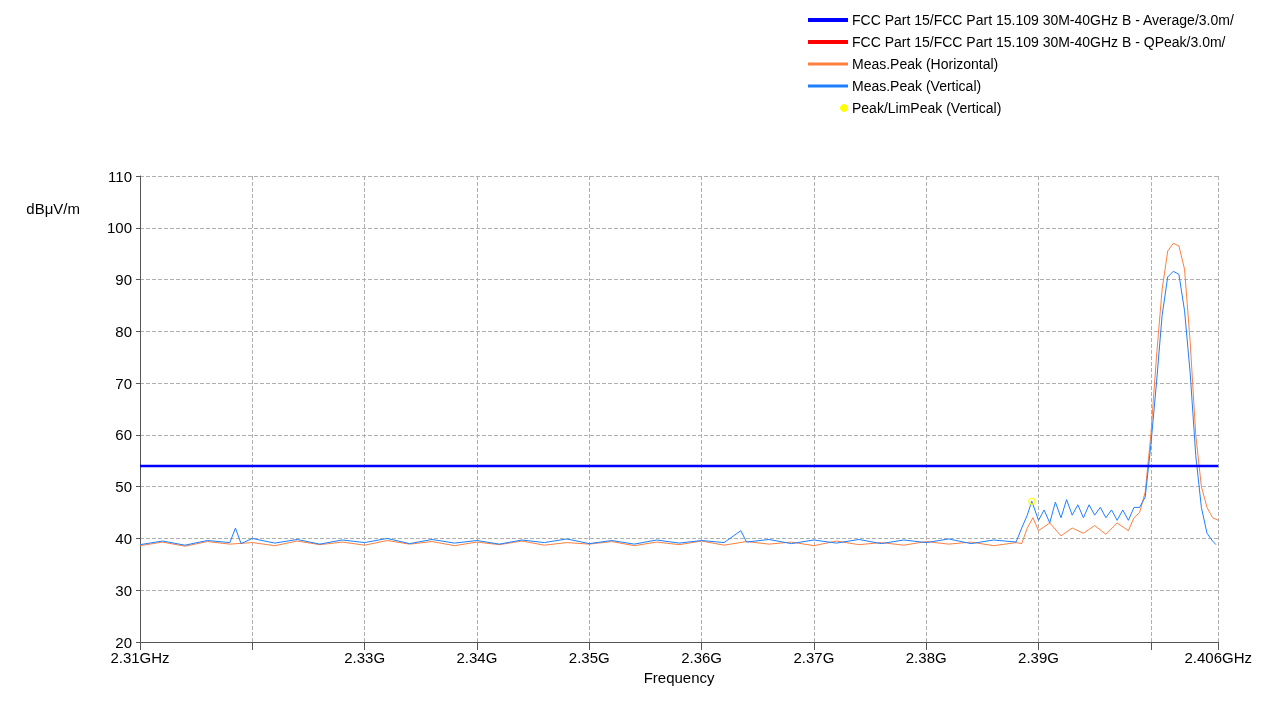 Image resolution: width=1263 pixels, height=719 pixels. What do you see at coordinates (123, 642) in the screenshot?
I see `y-tick-label: 20` at bounding box center [123, 642].